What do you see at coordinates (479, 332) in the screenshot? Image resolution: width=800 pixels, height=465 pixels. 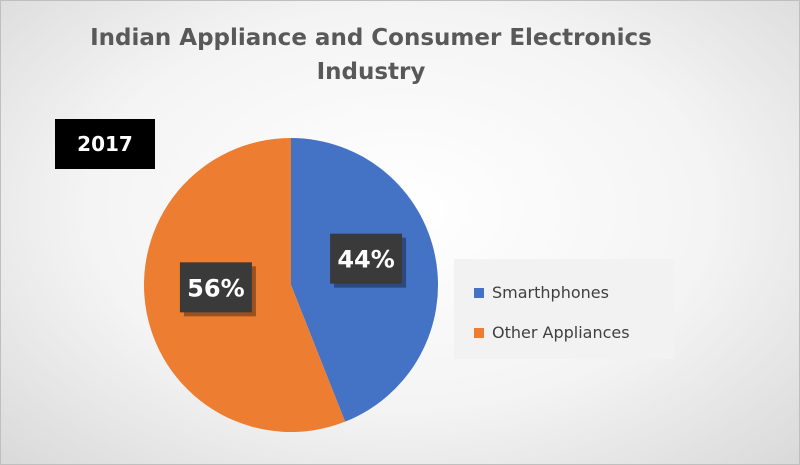 I see `legend-swatch-other-appliances` at bounding box center [479, 332].